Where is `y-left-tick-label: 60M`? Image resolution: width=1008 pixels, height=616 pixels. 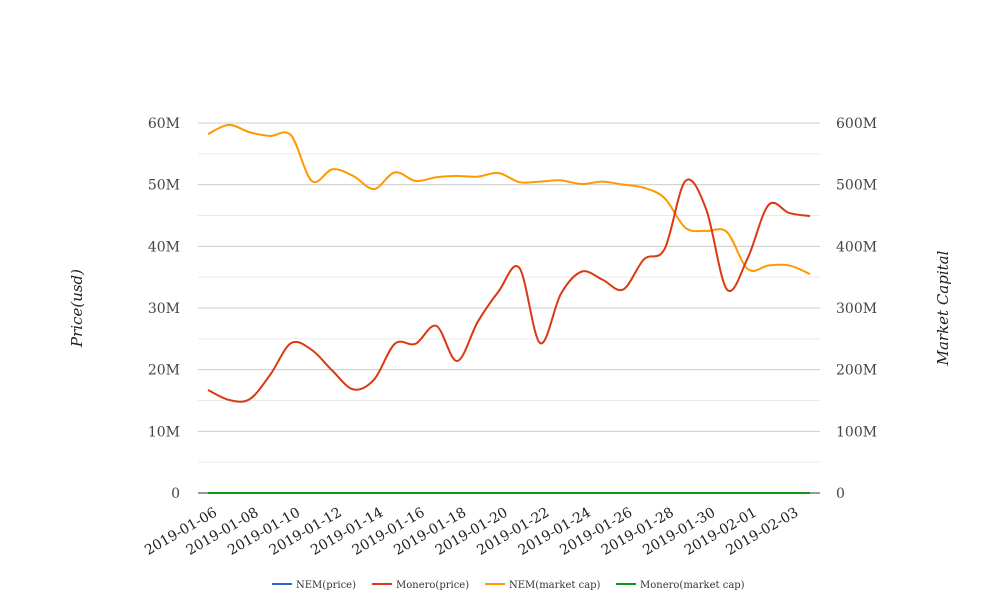 y-left-tick-label: 60M is located at coordinates (164, 124).